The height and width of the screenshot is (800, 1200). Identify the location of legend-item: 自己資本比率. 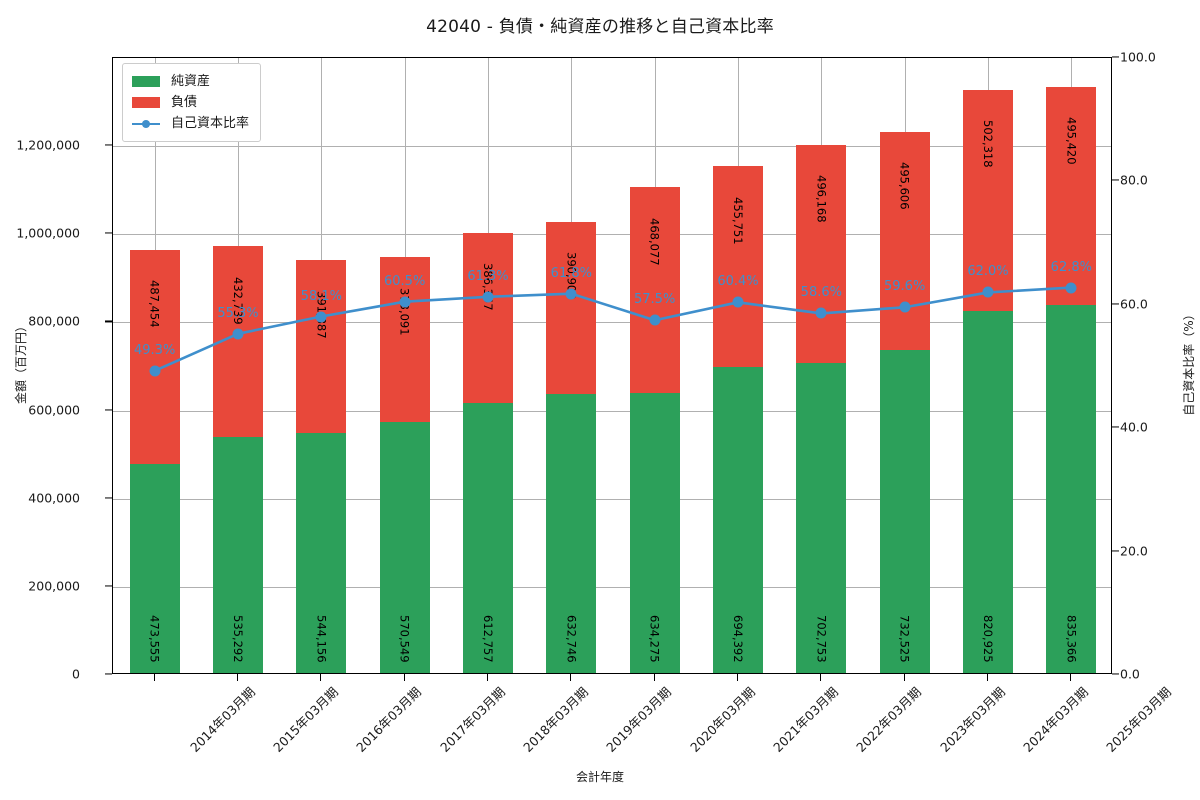
(190, 123).